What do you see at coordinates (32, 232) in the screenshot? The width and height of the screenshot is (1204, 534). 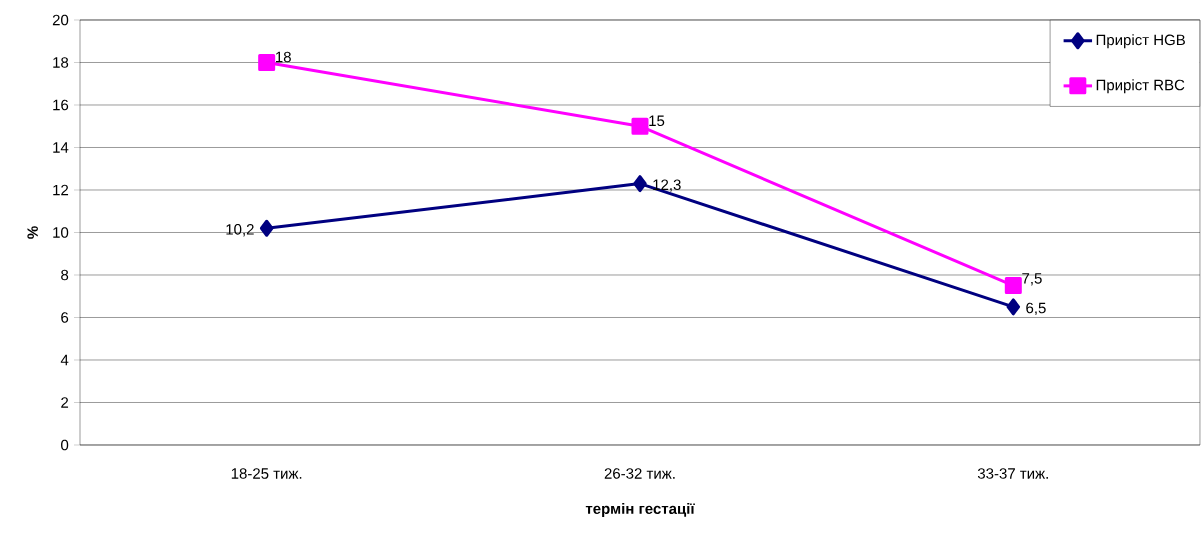 I see `y-axis-title: %` at bounding box center [32, 232].